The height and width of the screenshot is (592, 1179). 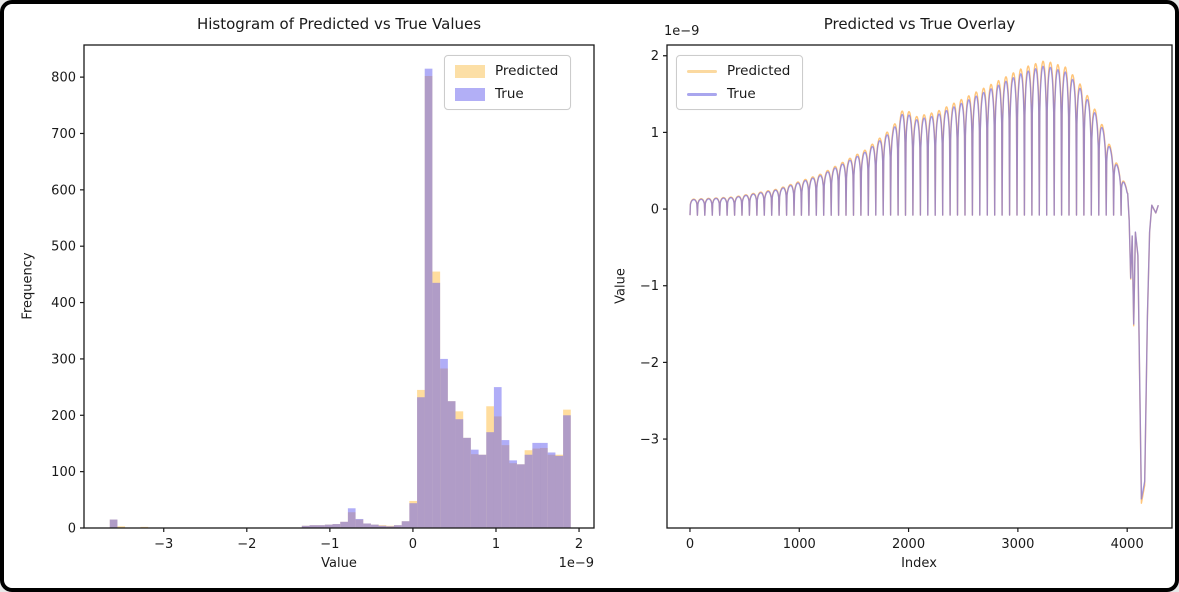 I want to click on x-tick-label: 4000, so click(x=1127, y=544).